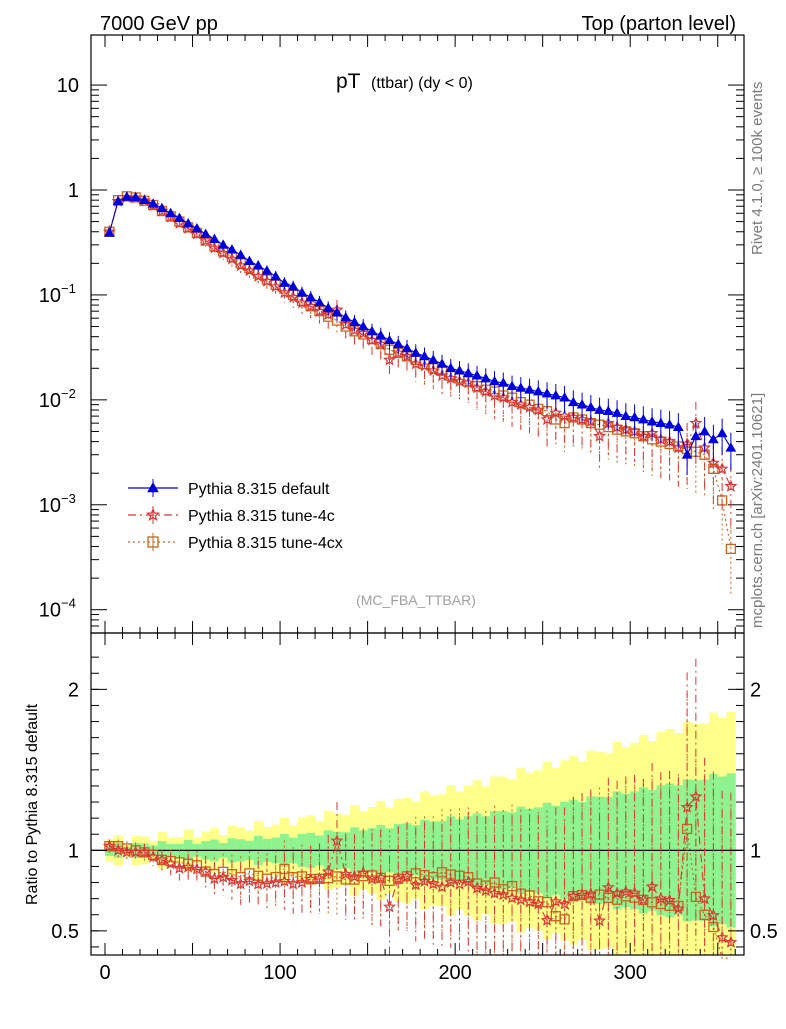 This screenshot has height=1029, width=786. I want to click on y-tick-exponent: −4, so click(68, 603).